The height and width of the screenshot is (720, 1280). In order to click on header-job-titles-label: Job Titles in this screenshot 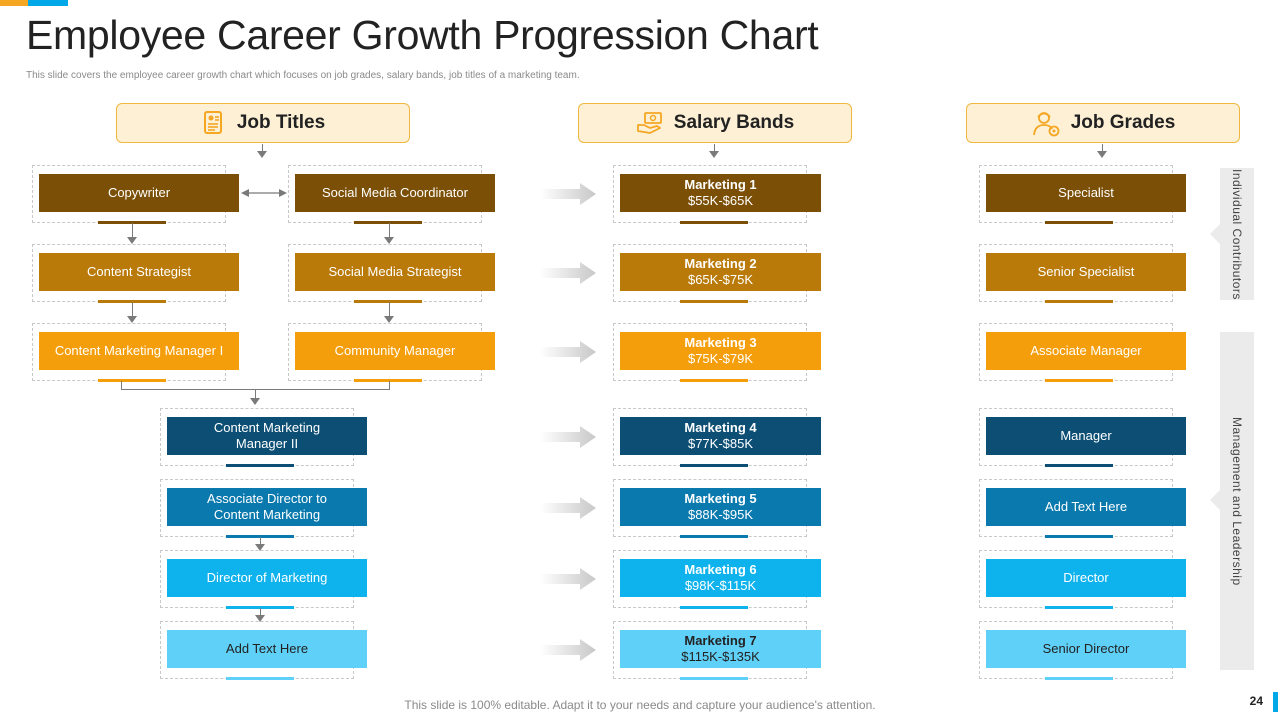, I will do `click(281, 122)`.